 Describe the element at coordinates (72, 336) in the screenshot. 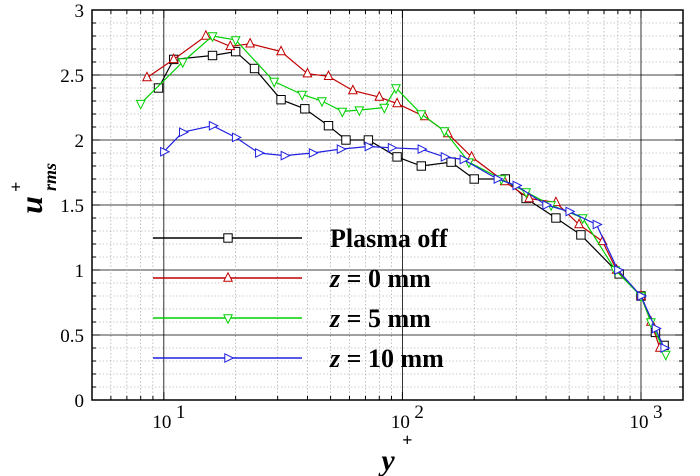

I see `y-tick-label: 0.5` at that location.